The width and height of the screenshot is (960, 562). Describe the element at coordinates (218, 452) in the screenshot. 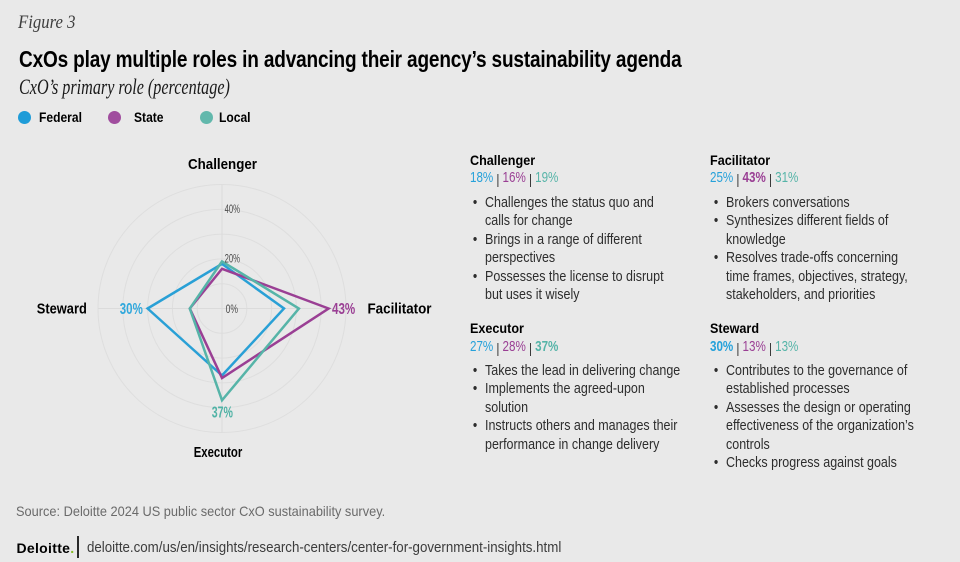

I see `svg-text: Executor` at that location.